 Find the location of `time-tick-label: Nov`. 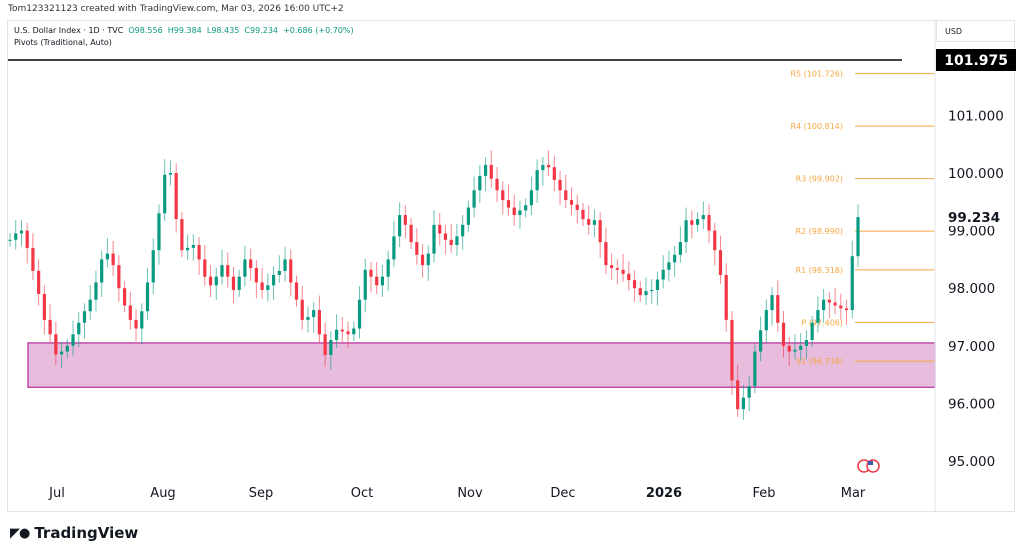

time-tick-label: Nov is located at coordinates (470, 493).